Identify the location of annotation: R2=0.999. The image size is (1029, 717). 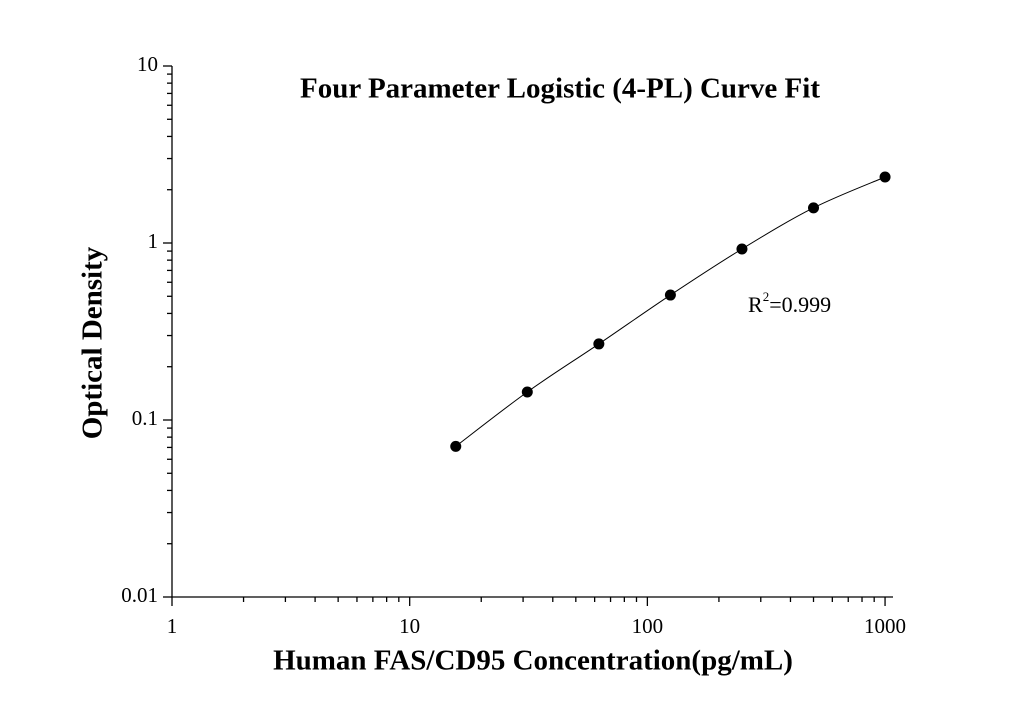
(789, 303).